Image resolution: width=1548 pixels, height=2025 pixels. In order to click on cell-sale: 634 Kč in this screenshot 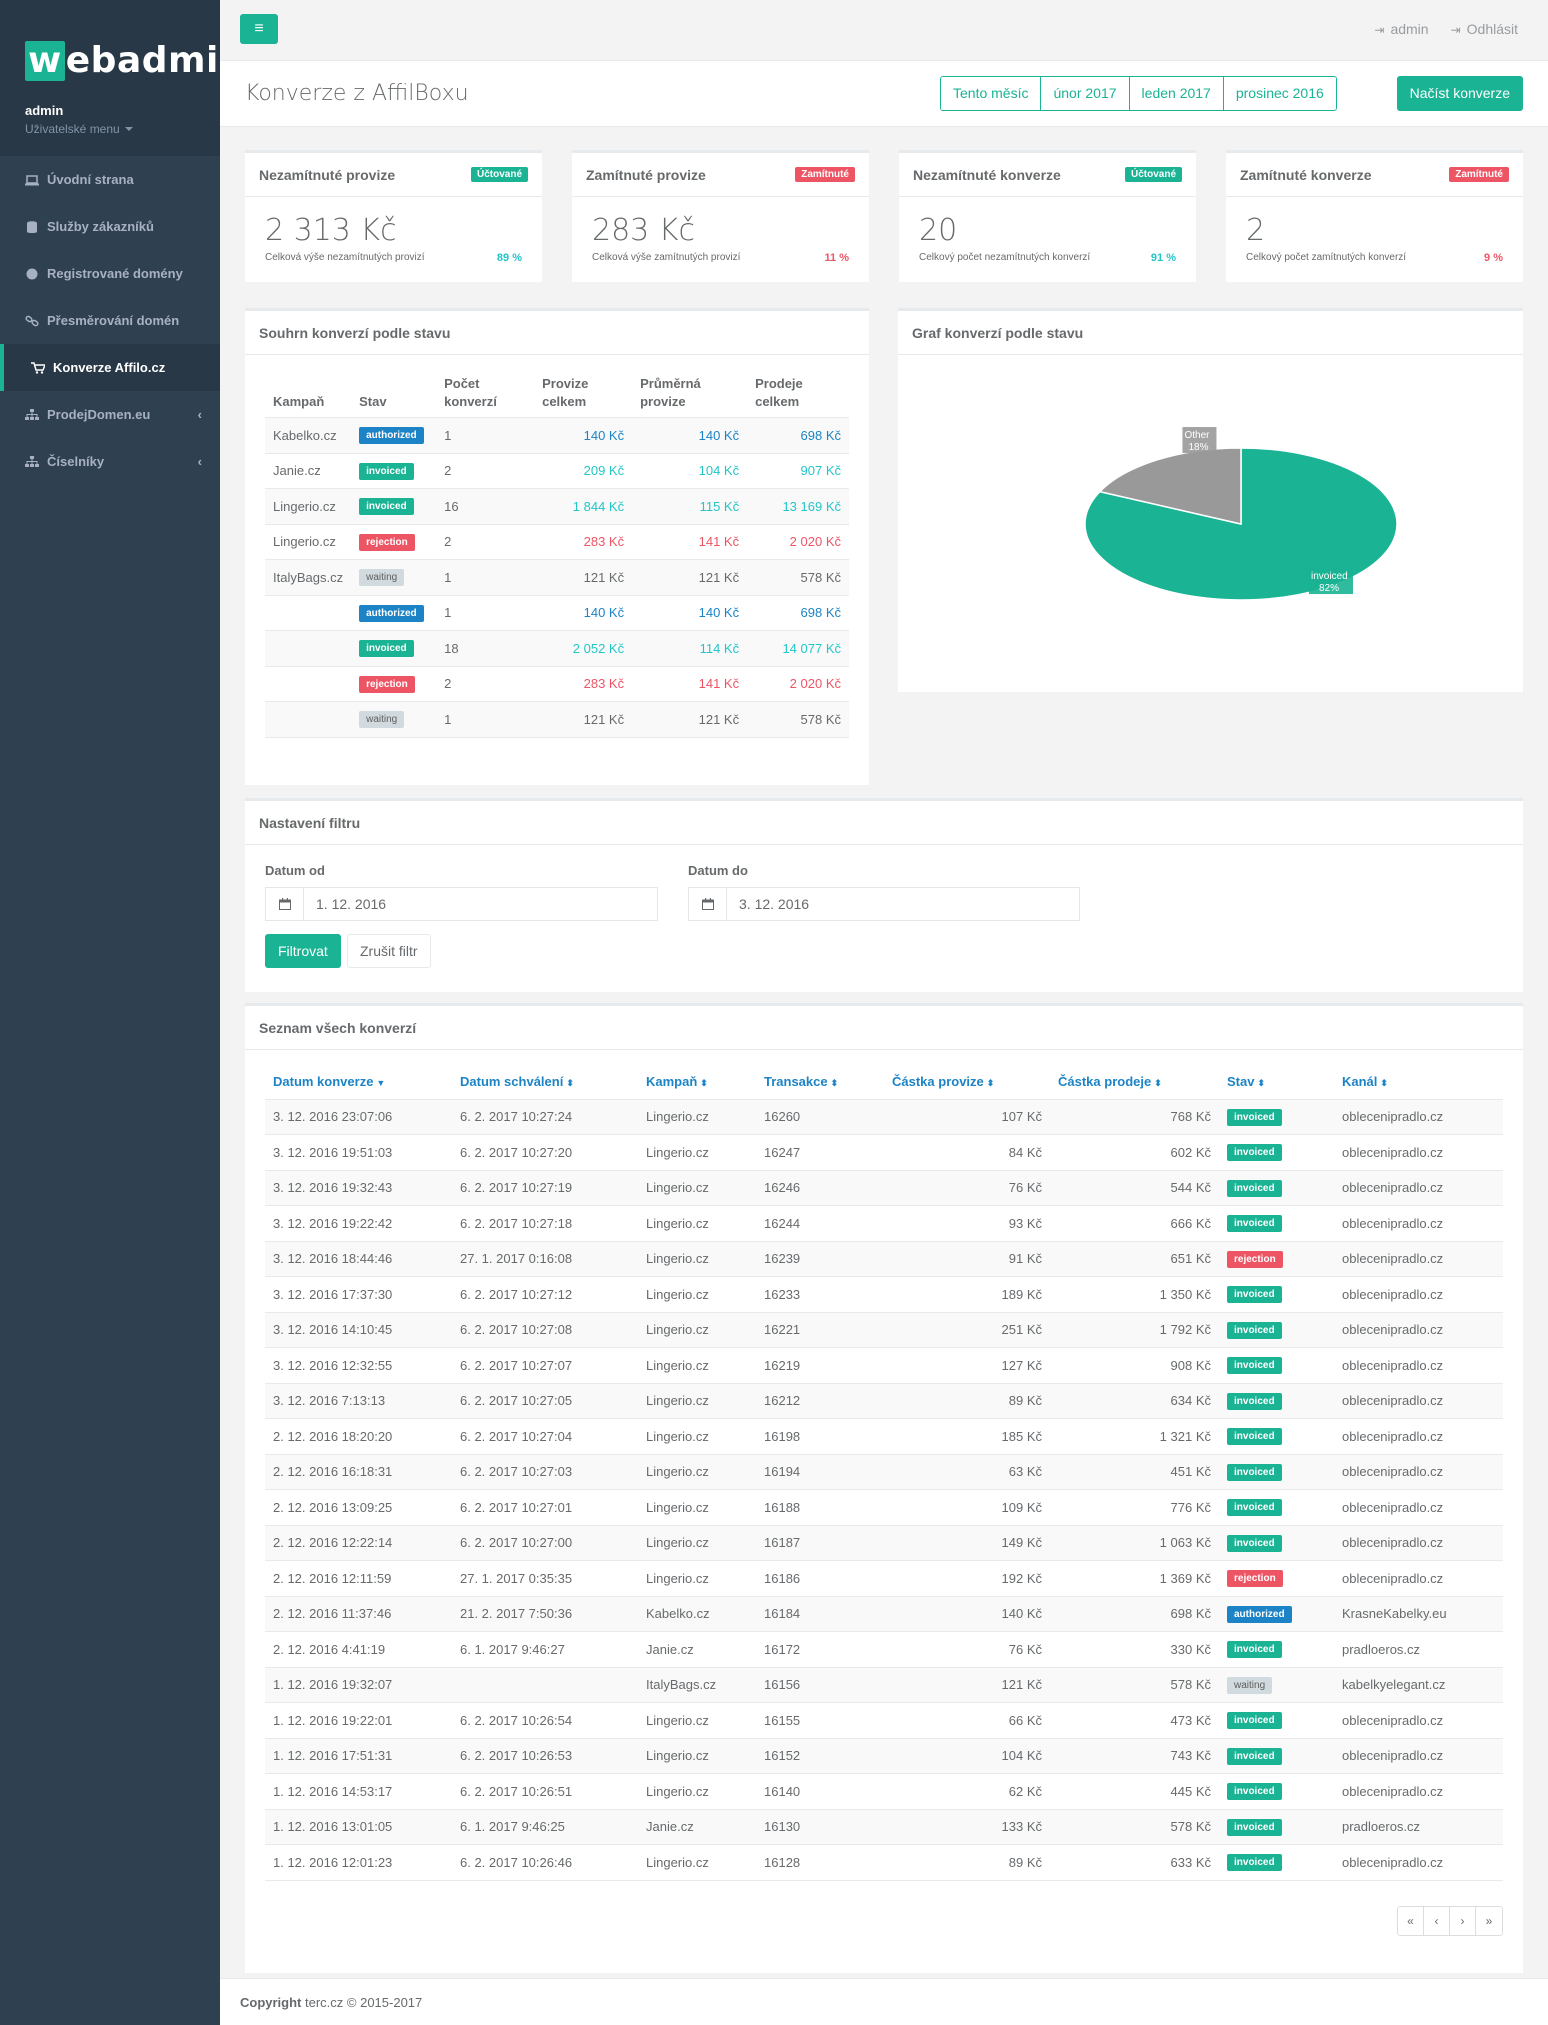, I will do `click(1134, 1401)`.